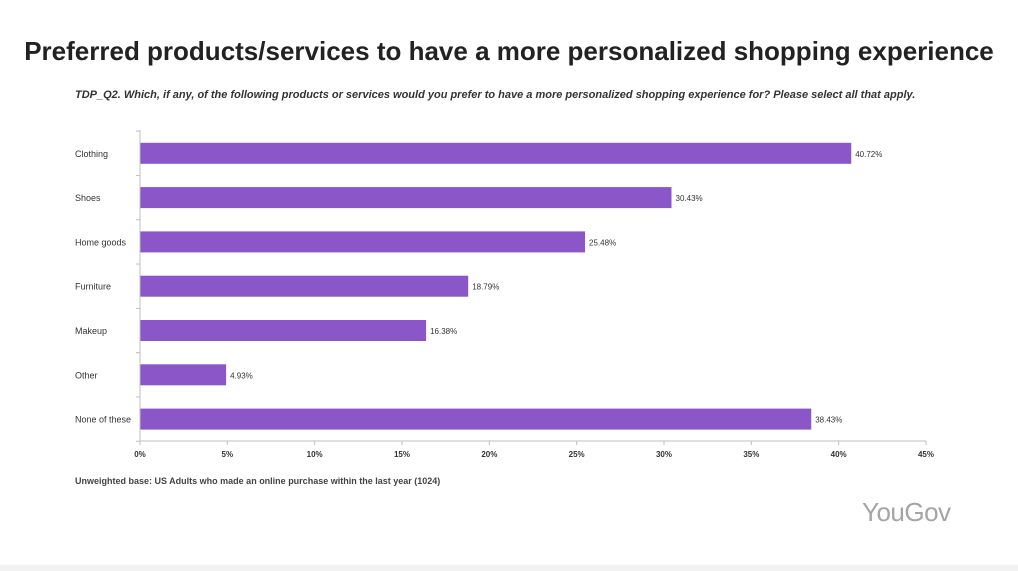 The width and height of the screenshot is (1018, 571). I want to click on x-tick-label: 25%, so click(577, 454).